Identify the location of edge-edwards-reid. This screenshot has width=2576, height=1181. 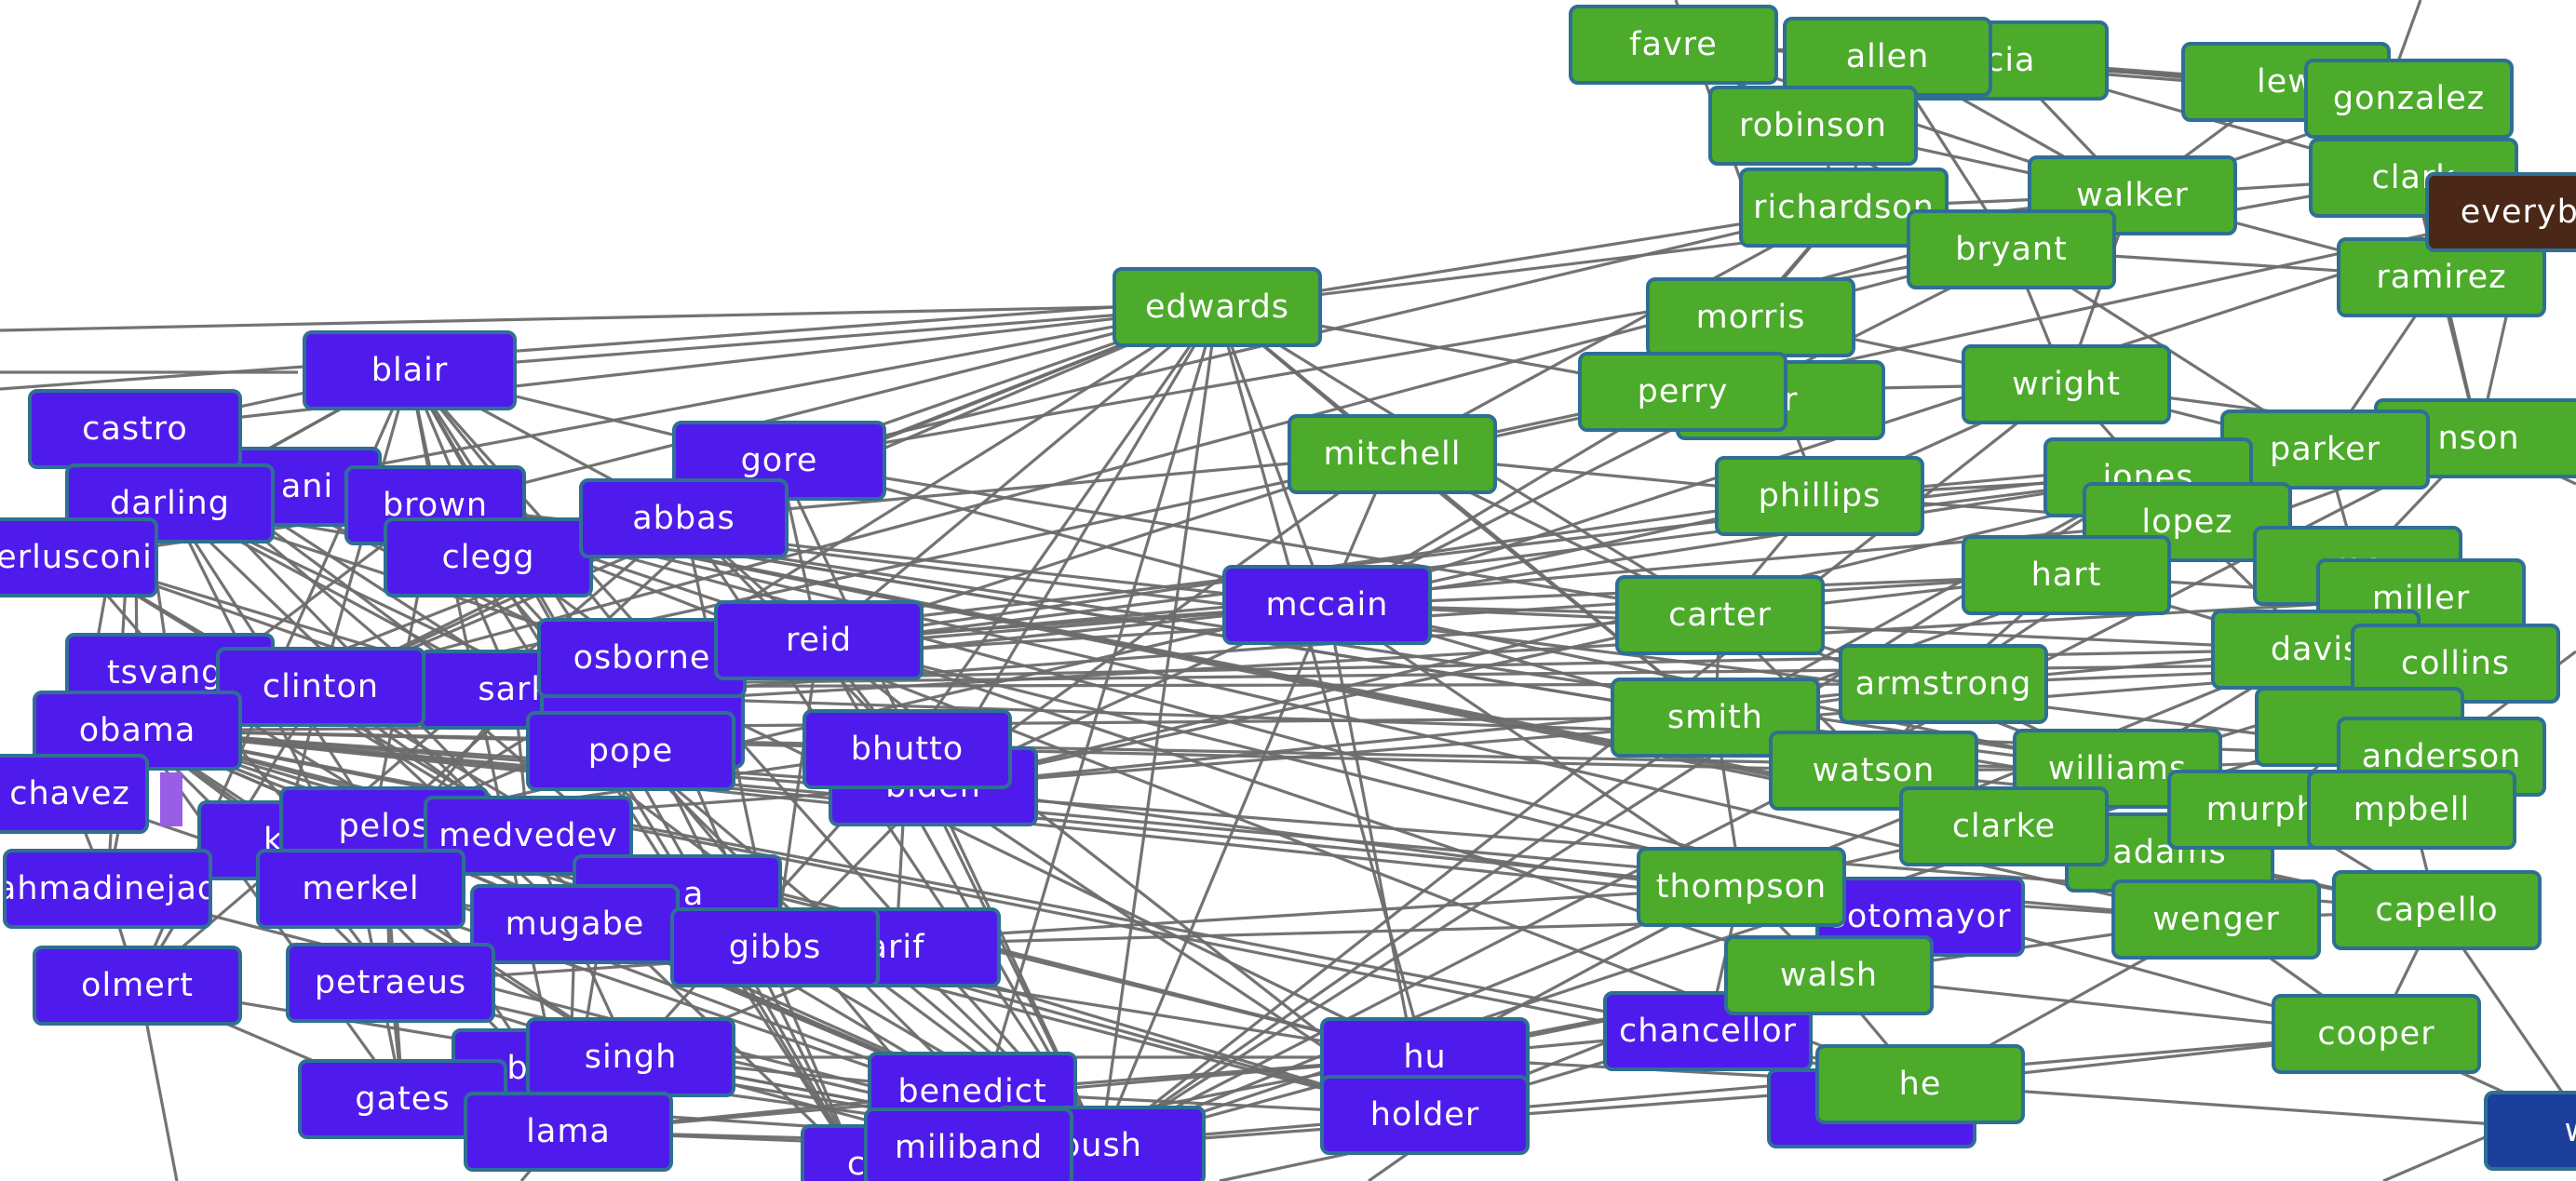
(1018, 473).